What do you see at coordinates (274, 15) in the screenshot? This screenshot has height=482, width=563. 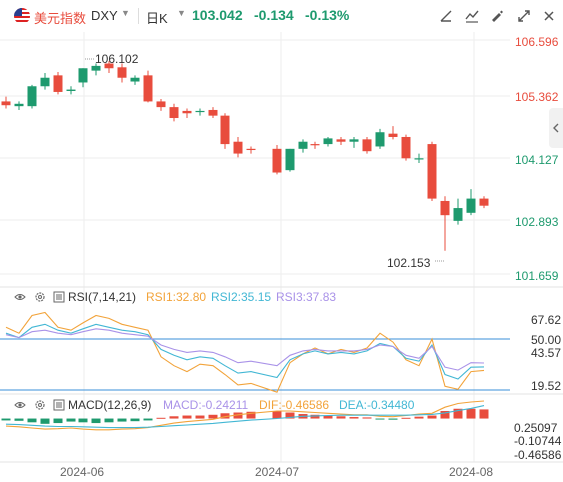 I see `price-change: -0.134` at bounding box center [274, 15].